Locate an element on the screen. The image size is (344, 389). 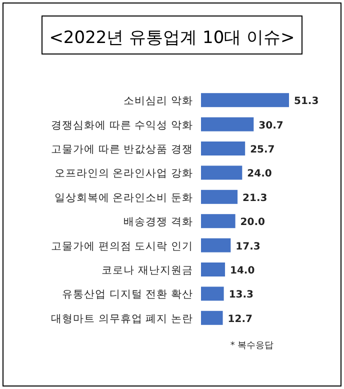
chart-title: <2022년 유통업계 10대 이슈> is located at coordinates (172, 38).